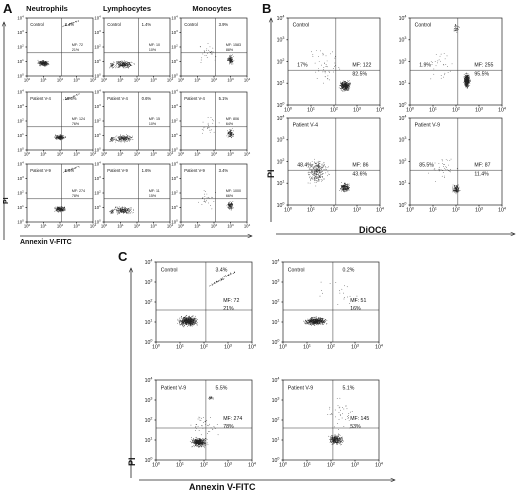  Describe the element at coordinates (233, 45) in the screenshot. I see `mean-fluorescence-label: MF: 1583` at that location.